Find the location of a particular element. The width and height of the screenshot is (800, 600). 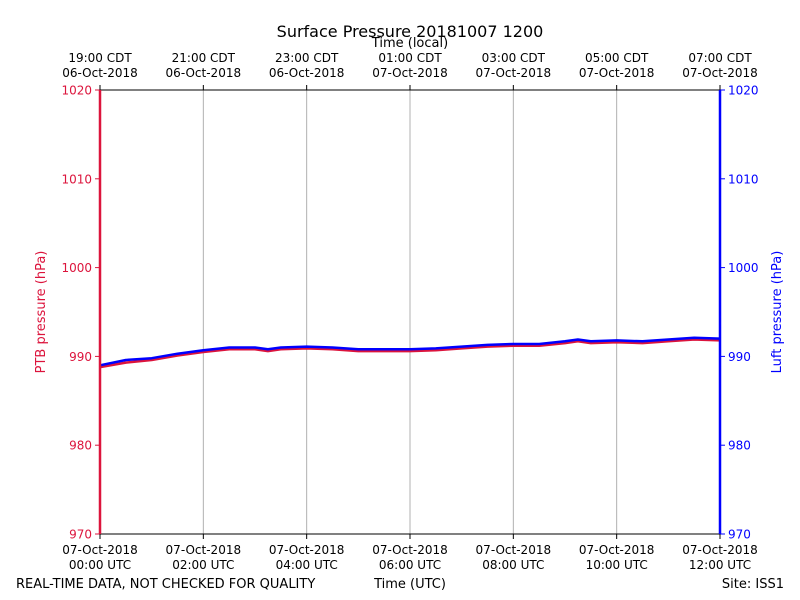

top-tick-time: 01:00 CDT is located at coordinates (410, 58).